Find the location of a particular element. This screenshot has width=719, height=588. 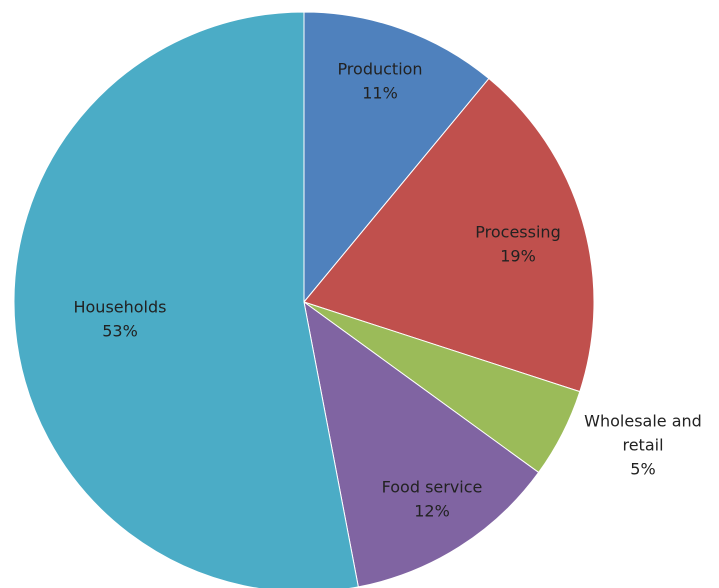

data-label-category: Wholesale and is located at coordinates (643, 421).